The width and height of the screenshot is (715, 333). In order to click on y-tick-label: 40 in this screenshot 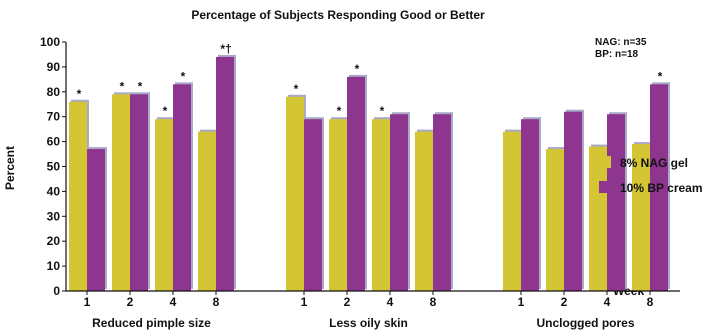, I will do `click(54, 191)`.